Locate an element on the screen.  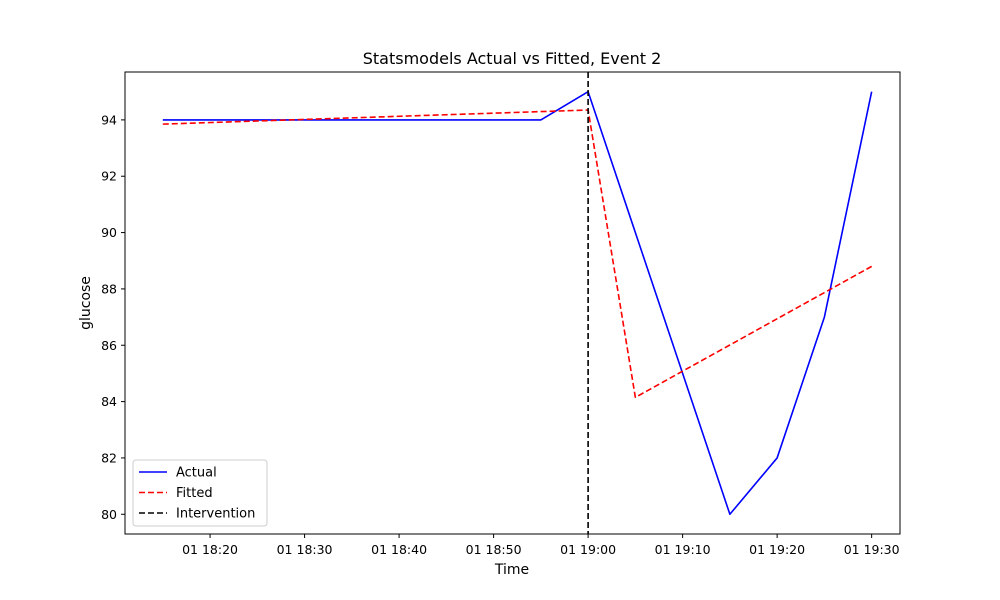
y-tick-label: 86 is located at coordinates (109, 345).